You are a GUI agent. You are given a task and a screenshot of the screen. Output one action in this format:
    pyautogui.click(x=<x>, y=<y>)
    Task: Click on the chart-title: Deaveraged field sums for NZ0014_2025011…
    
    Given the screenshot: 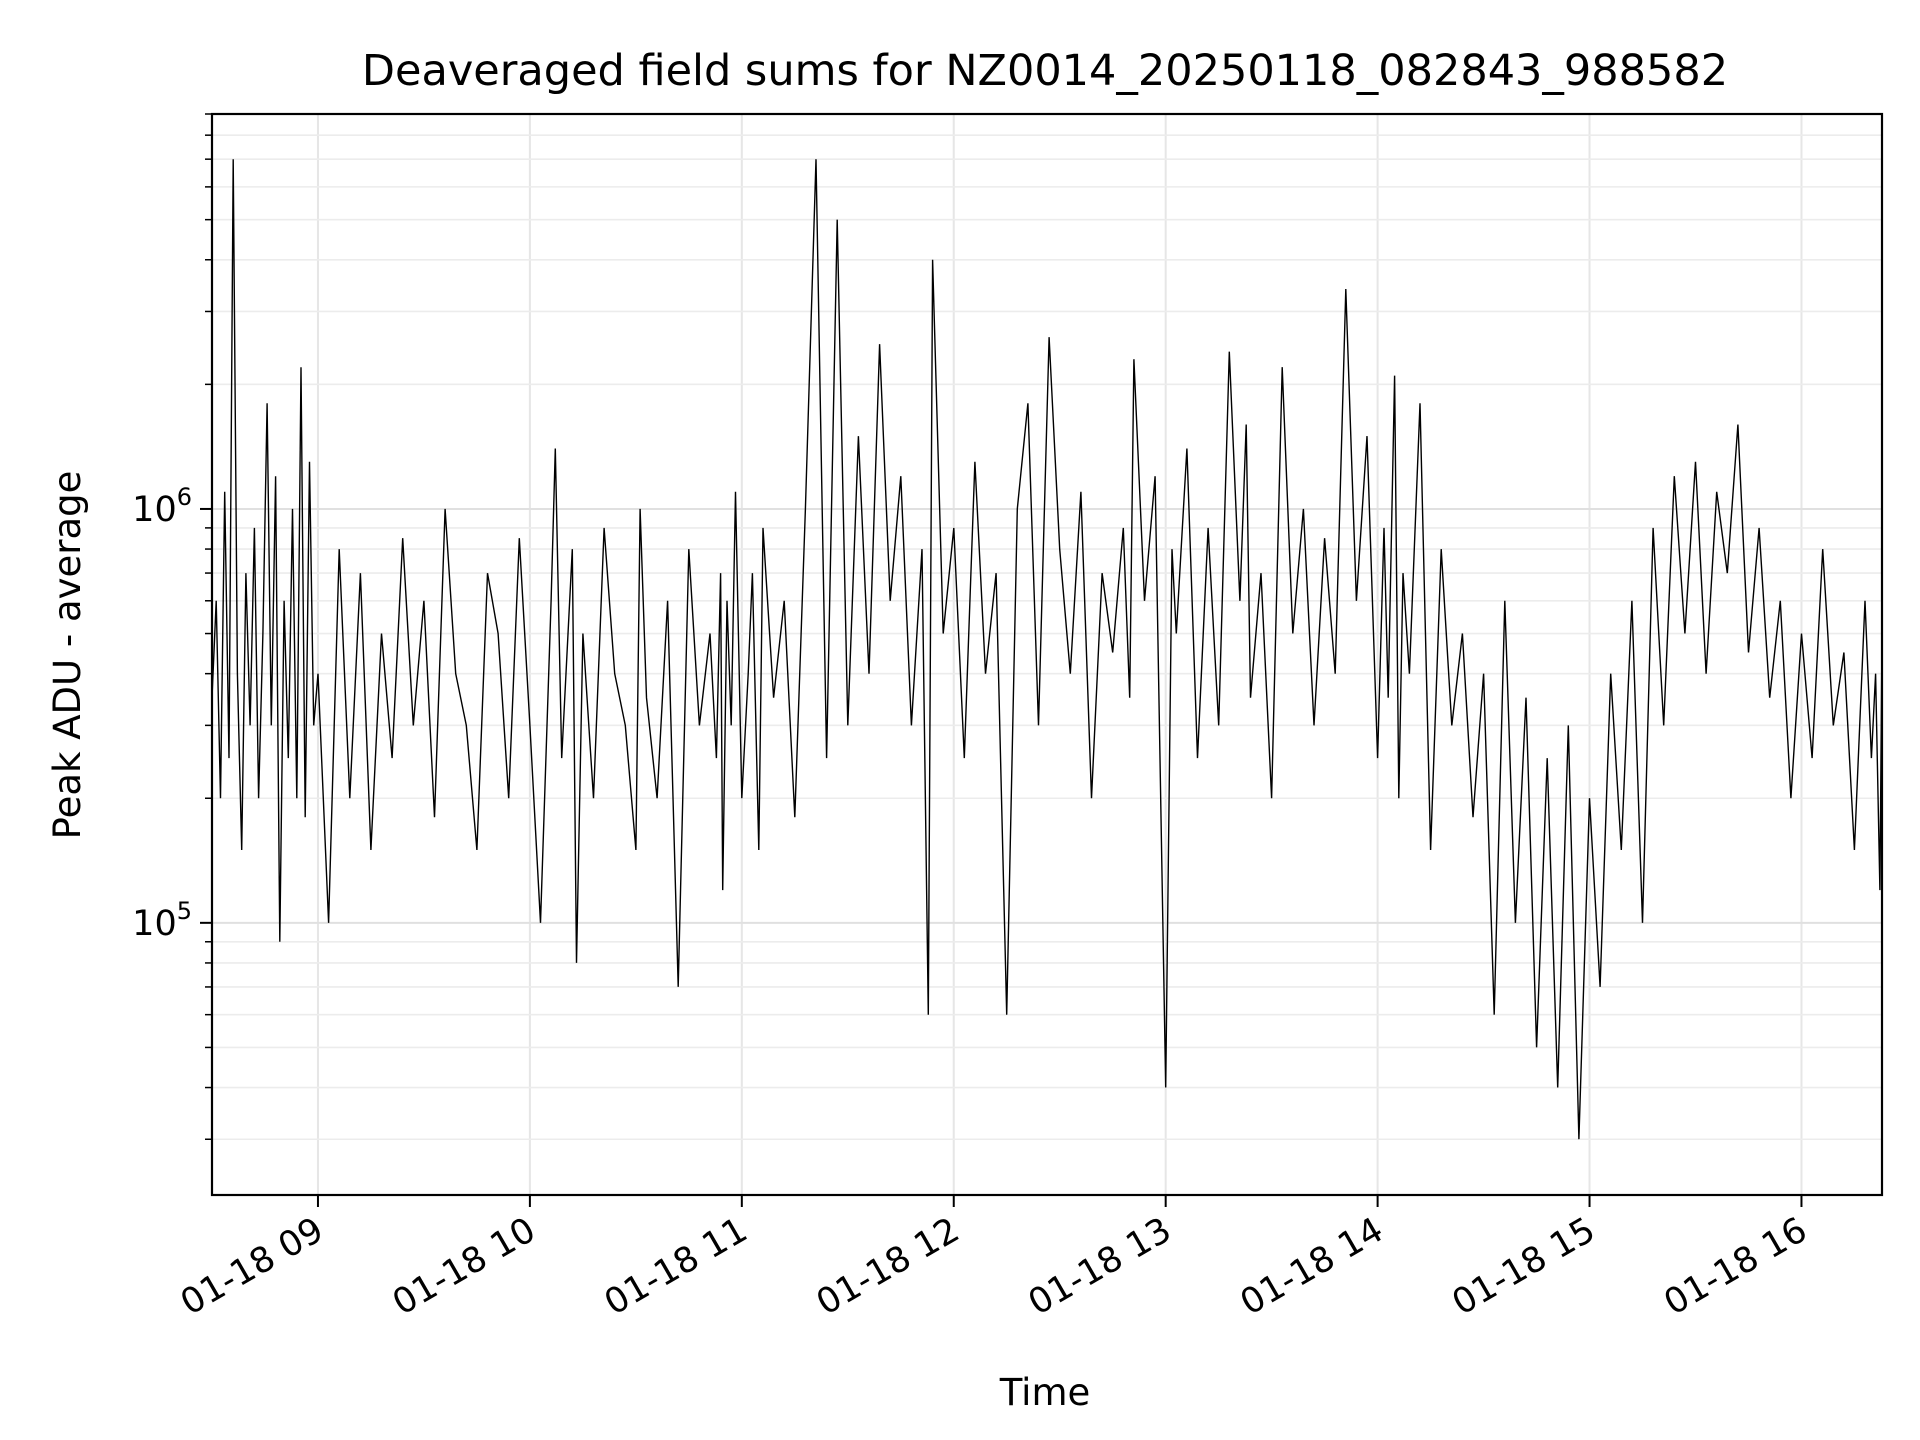 What is the action you would take?
    pyautogui.click(x=1045, y=71)
    